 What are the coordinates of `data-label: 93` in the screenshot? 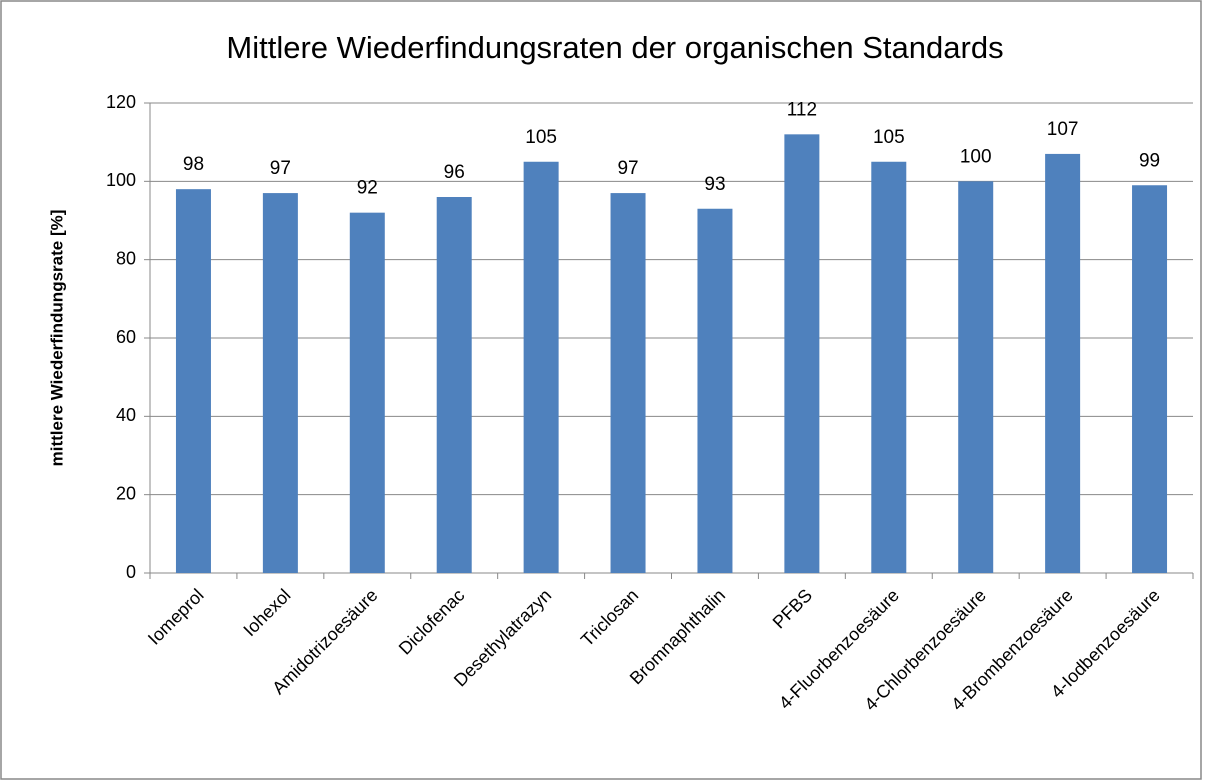 It's located at (714, 184).